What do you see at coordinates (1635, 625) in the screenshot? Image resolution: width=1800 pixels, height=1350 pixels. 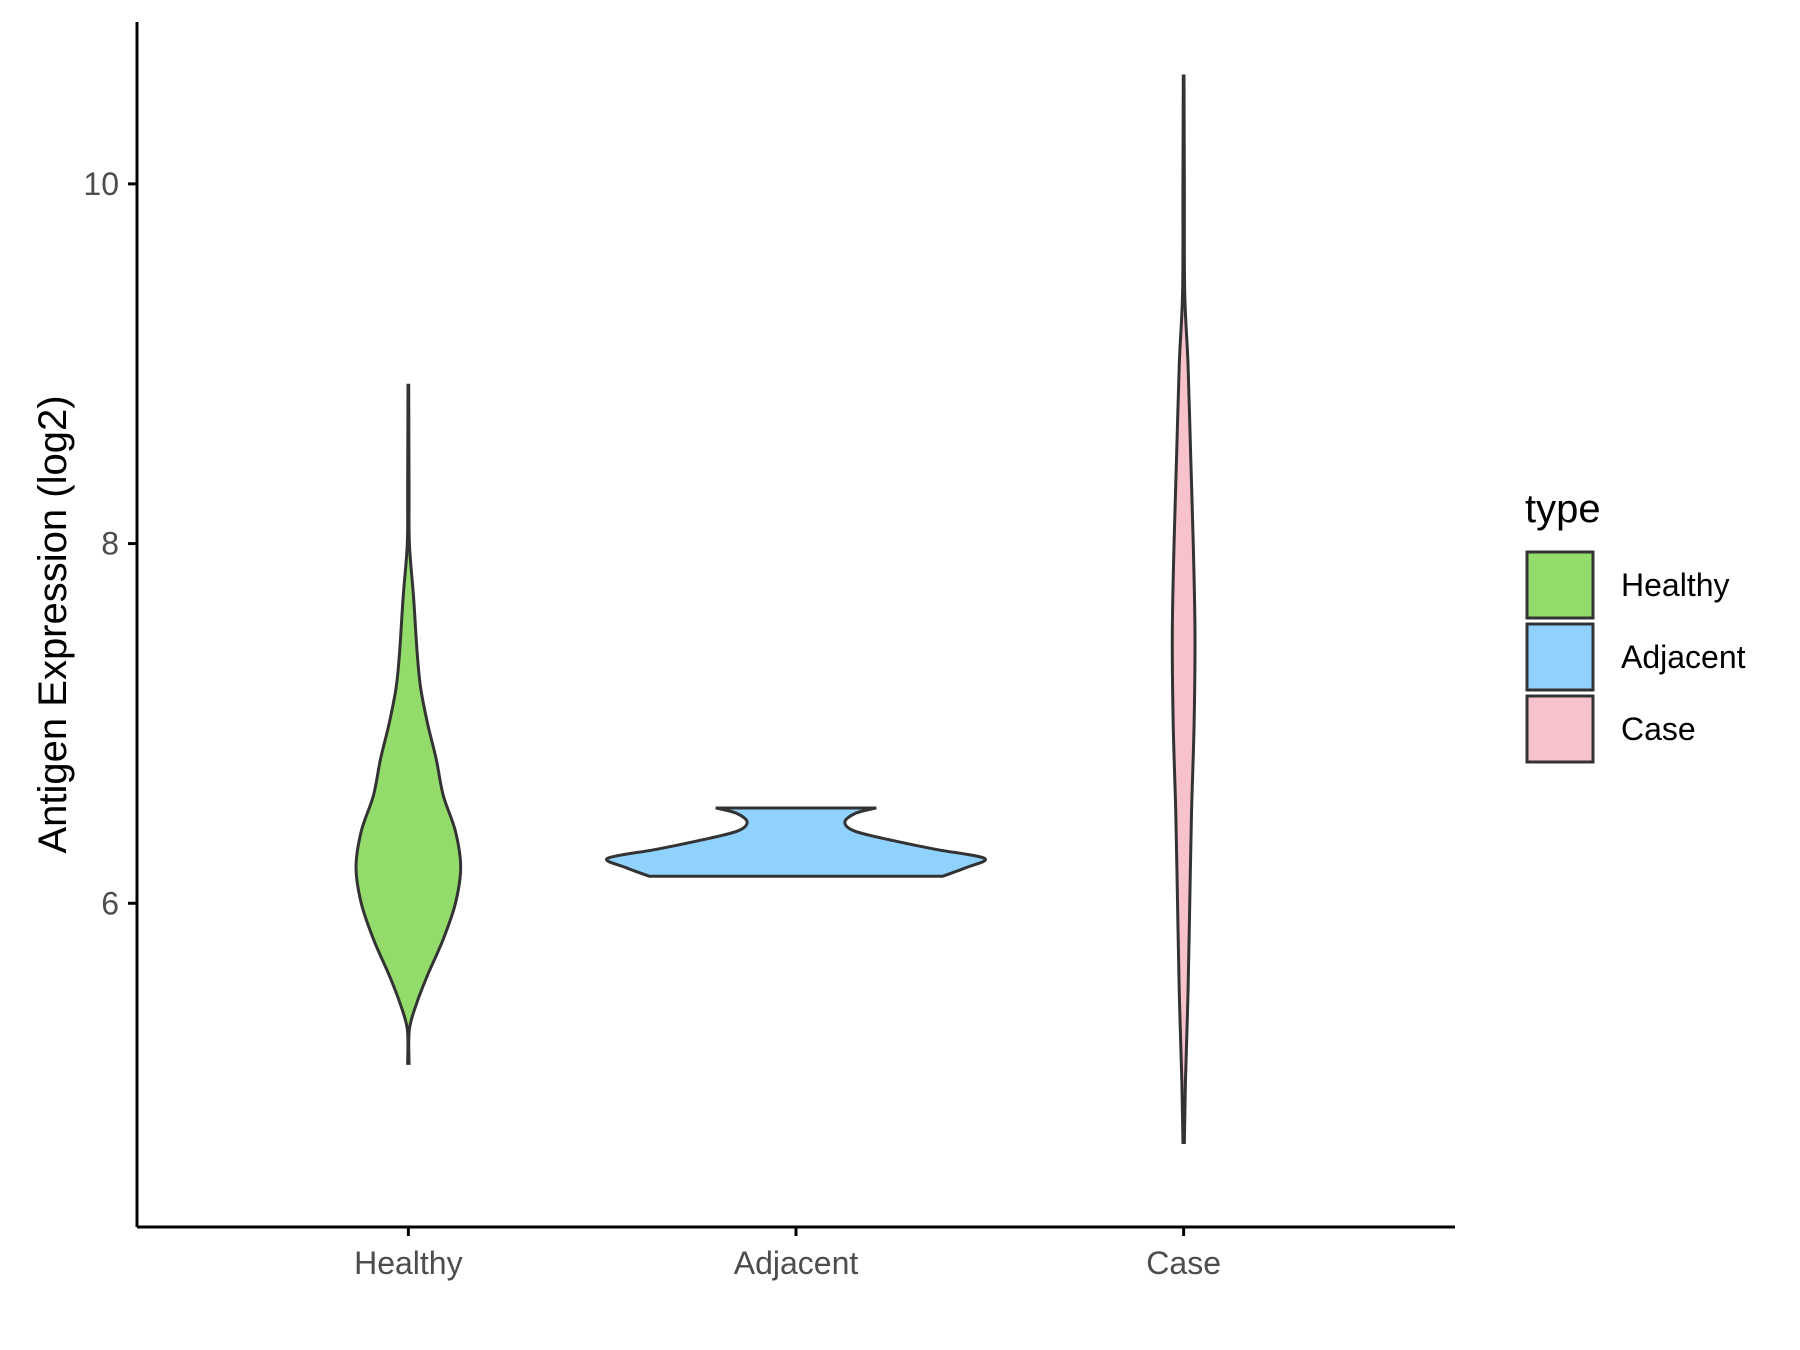 I see `legend: type Healthy Adjacent Case` at bounding box center [1635, 625].